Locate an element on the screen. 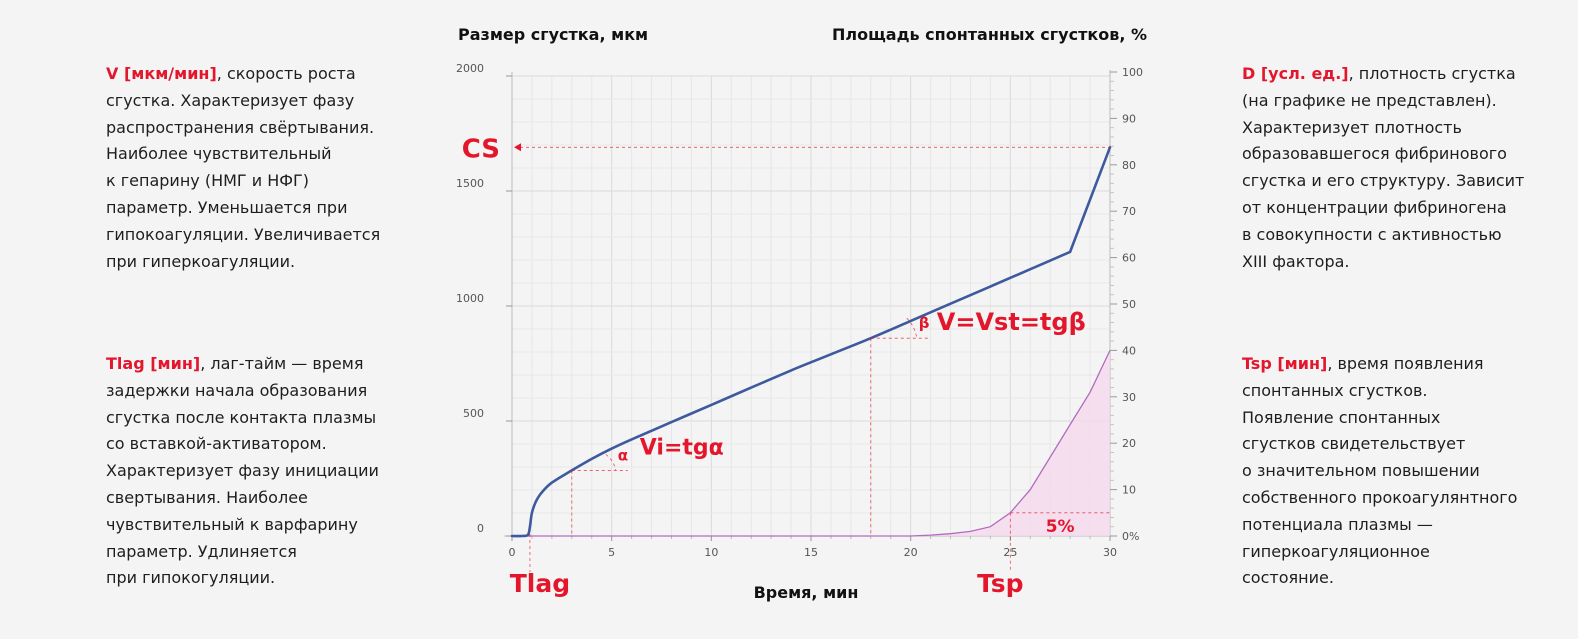 This screenshot has width=1578, height=639. vi-label: Vi=tgα is located at coordinates (682, 447).